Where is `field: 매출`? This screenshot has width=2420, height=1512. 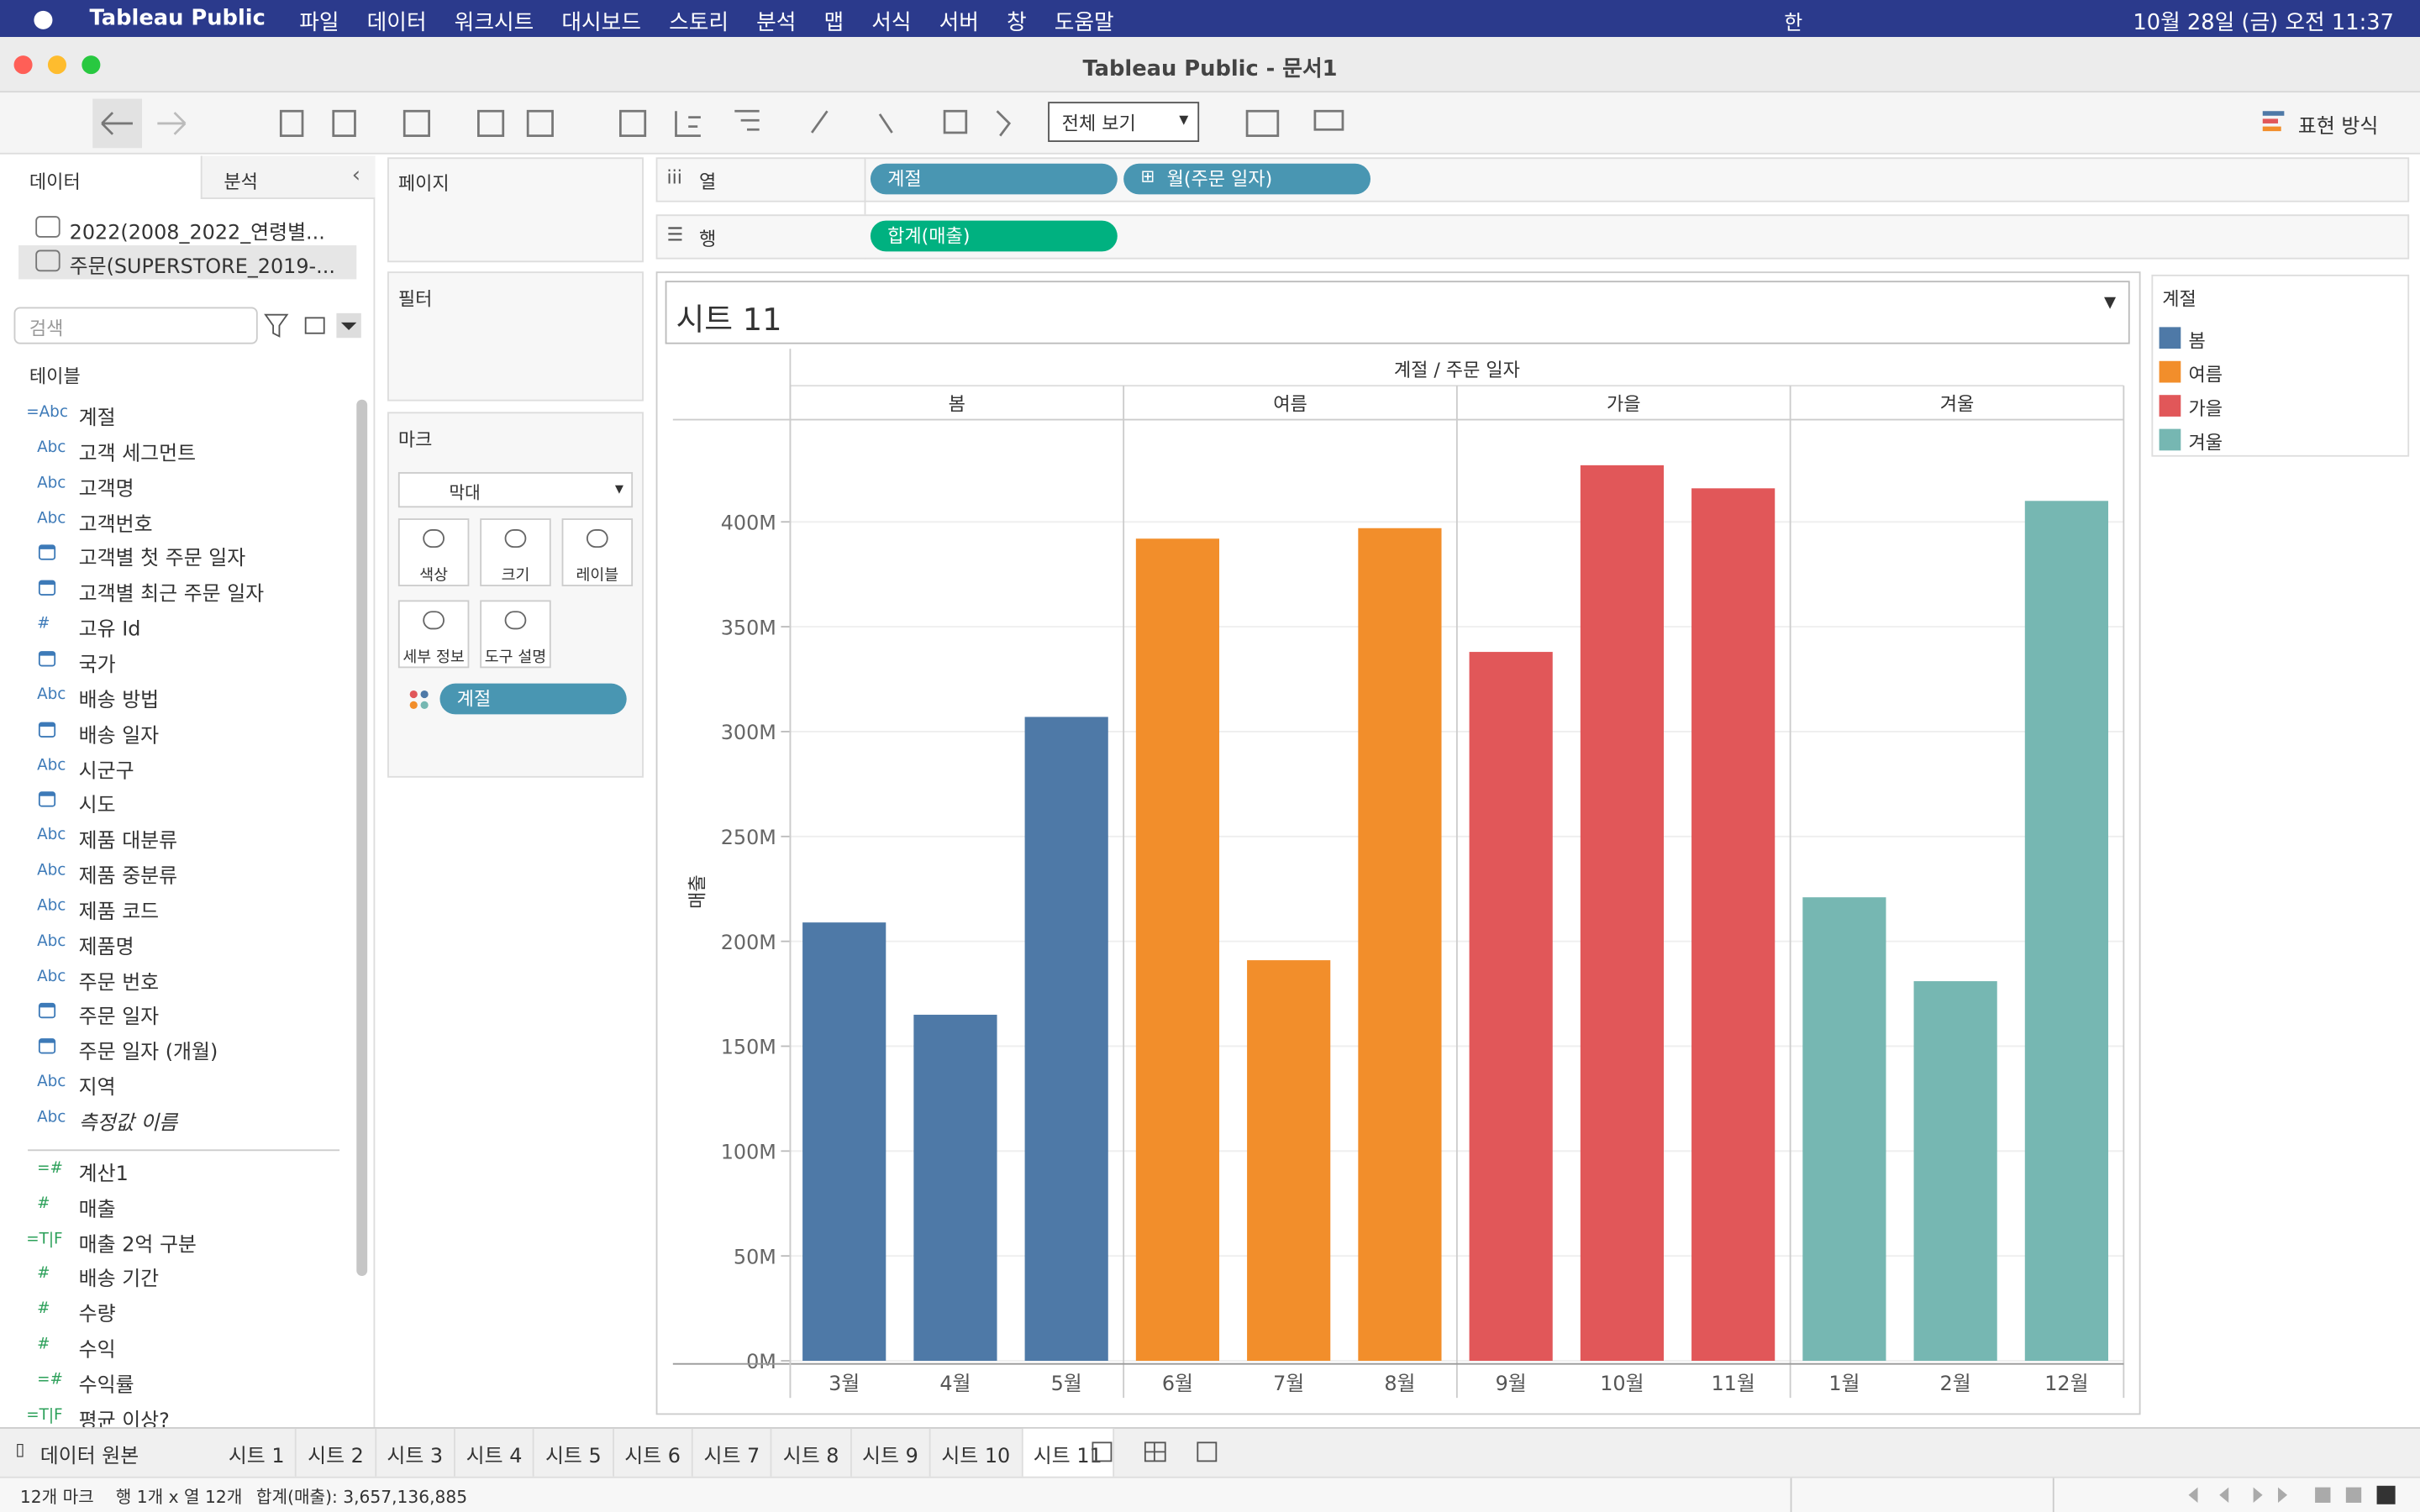 field: 매출 is located at coordinates (97, 1210).